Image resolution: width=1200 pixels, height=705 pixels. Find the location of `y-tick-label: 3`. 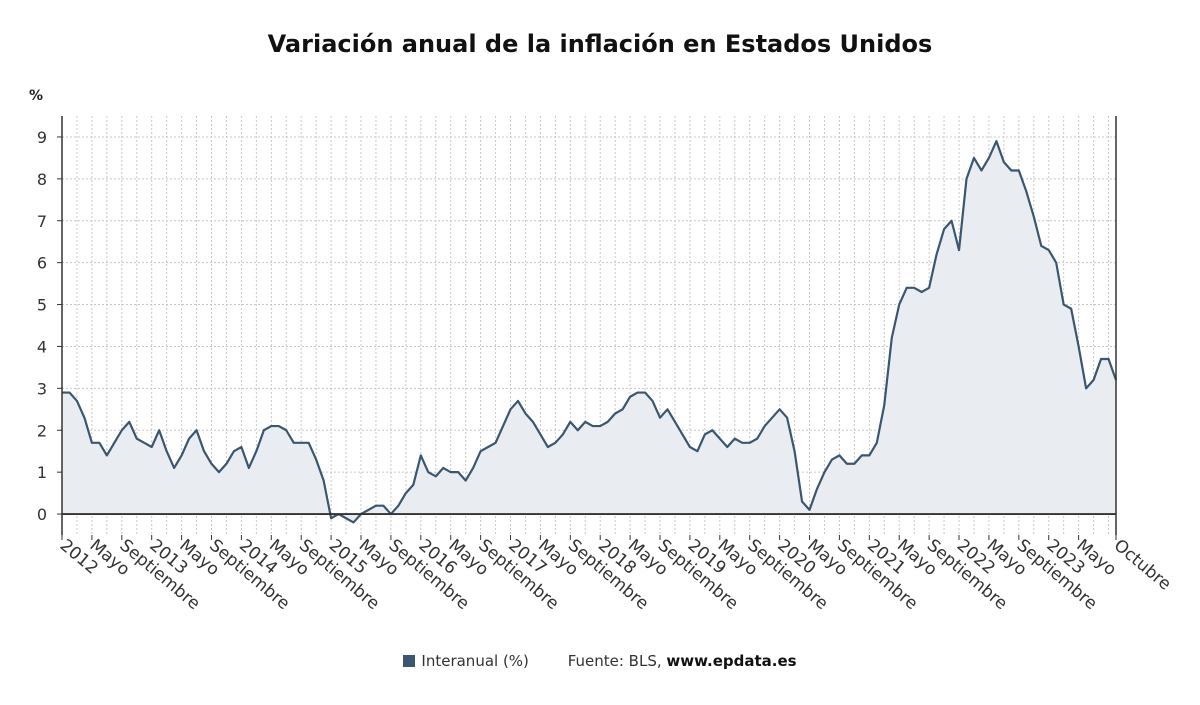

y-tick-label: 3 is located at coordinates (42, 388).